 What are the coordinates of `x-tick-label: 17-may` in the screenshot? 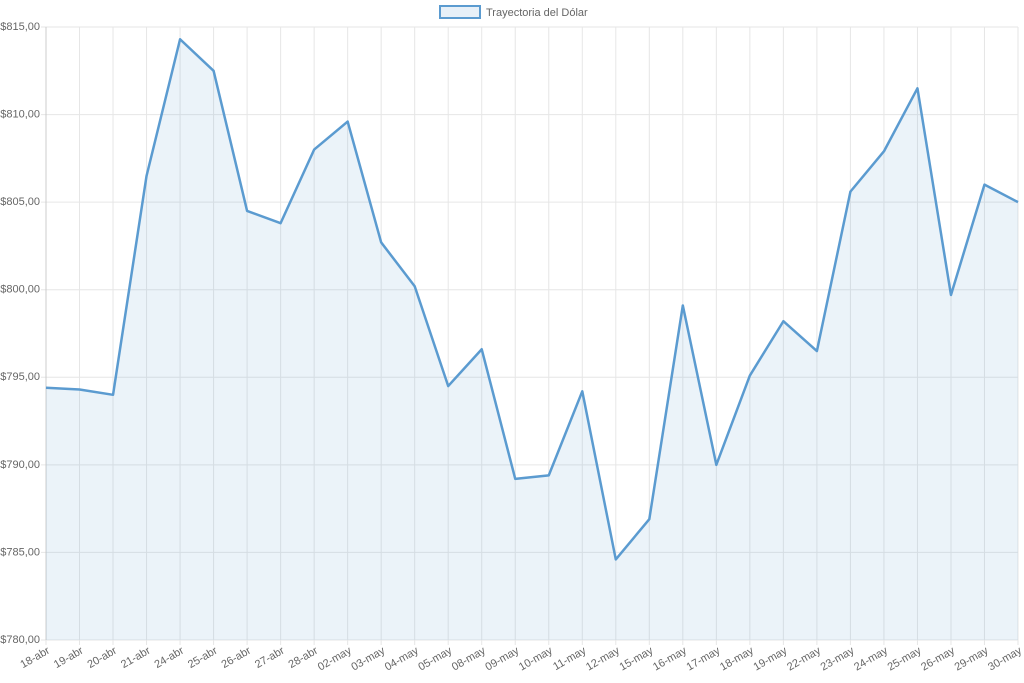 It's located at (704, 658).